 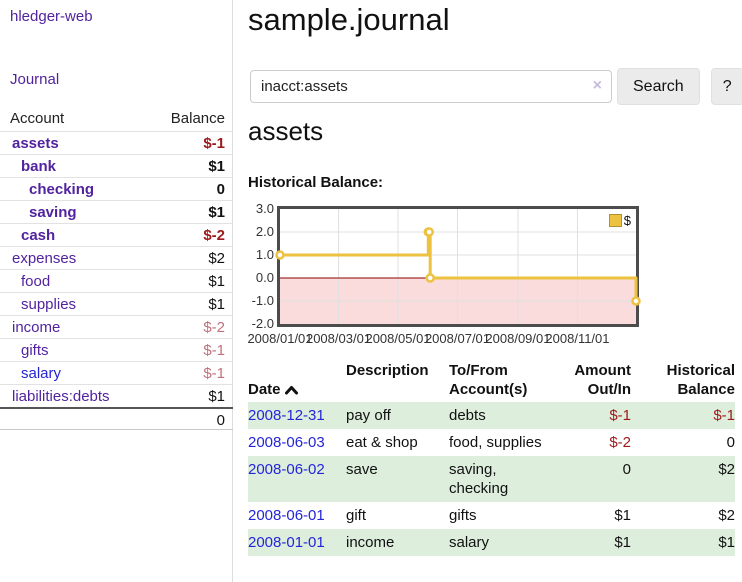 What do you see at coordinates (463, 515) in the screenshot?
I see `transaction-accounts: gifts` at bounding box center [463, 515].